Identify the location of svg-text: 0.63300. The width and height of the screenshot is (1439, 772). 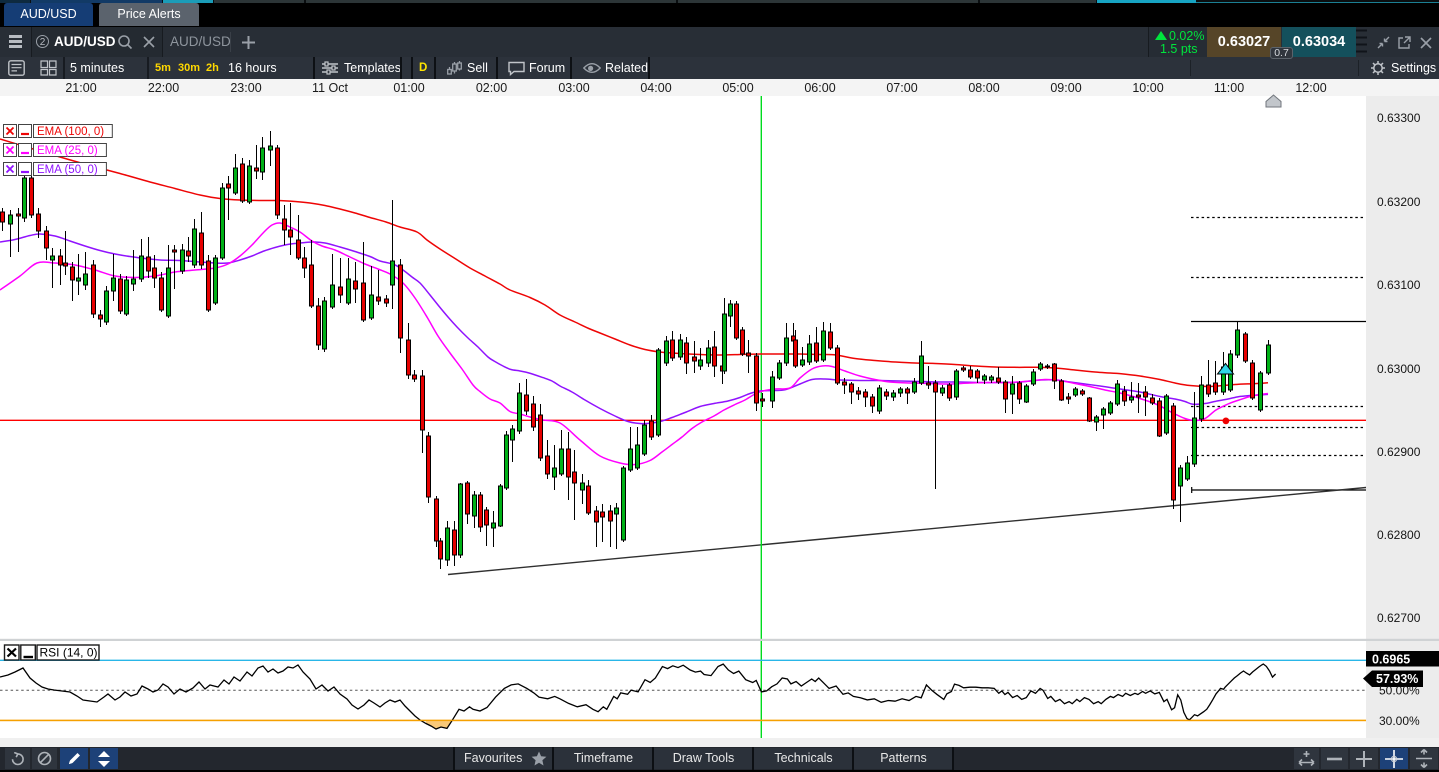
(1399, 118).